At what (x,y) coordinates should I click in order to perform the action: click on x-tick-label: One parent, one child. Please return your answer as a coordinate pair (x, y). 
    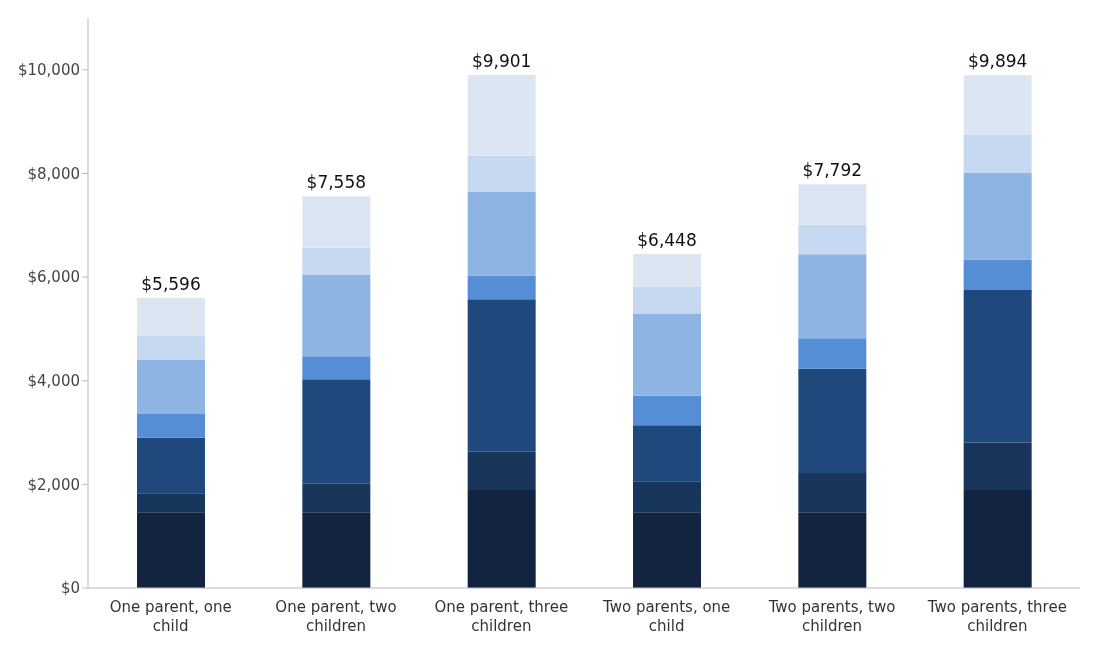
    Looking at the image, I should click on (170, 616).